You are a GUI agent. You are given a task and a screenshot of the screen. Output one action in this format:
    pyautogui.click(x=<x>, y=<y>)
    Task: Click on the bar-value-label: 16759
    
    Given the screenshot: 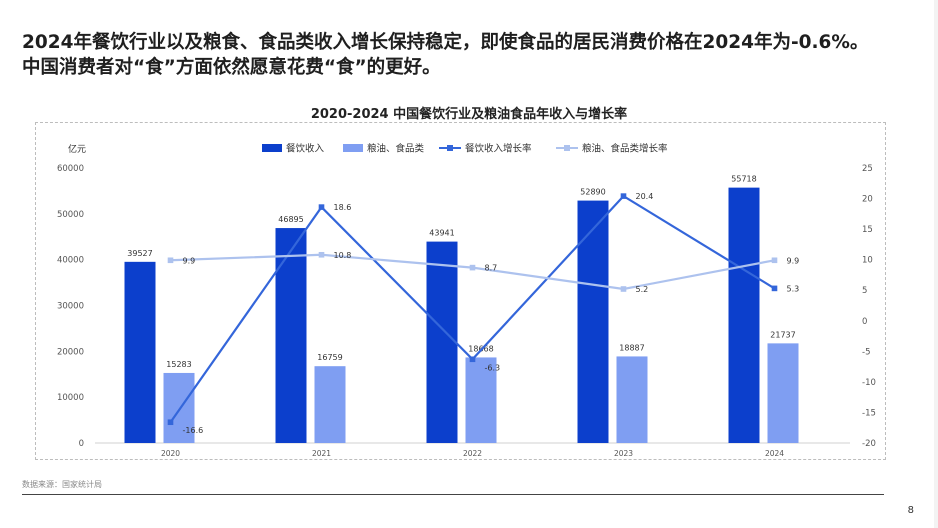 What is the action you would take?
    pyautogui.click(x=329, y=357)
    